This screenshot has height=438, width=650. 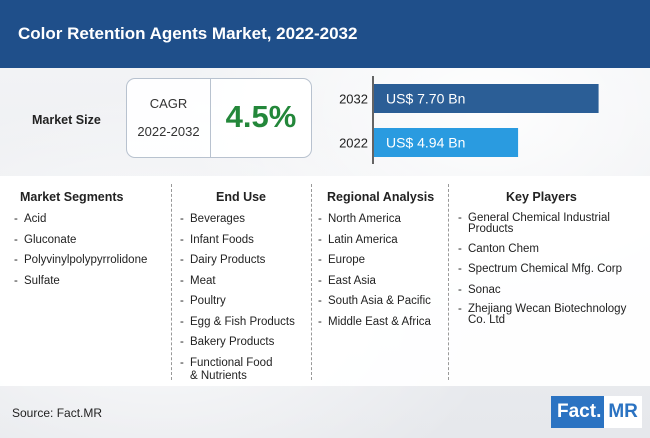 I want to click on source-text: Source: Fact.MR, so click(x=57, y=413).